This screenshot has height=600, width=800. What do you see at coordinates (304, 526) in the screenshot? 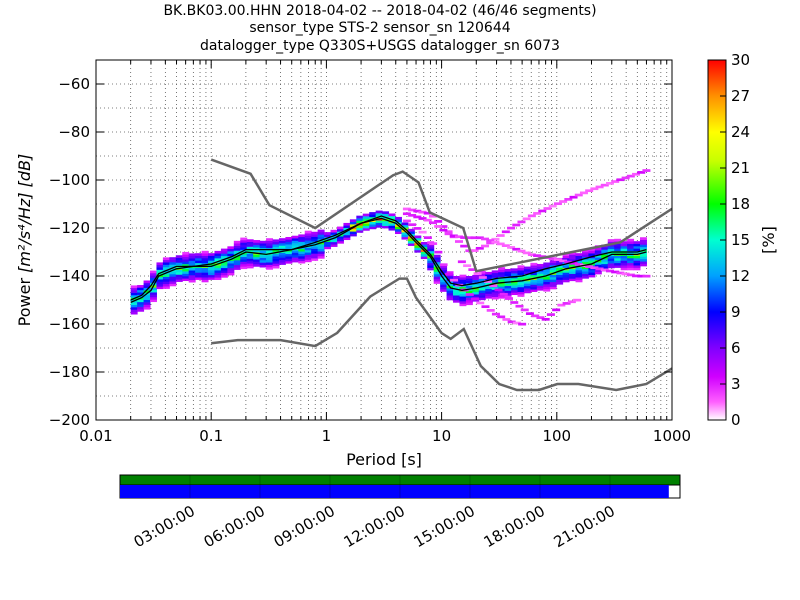
I see `timeline-tick-label: 09:00:00` at bounding box center [304, 526].